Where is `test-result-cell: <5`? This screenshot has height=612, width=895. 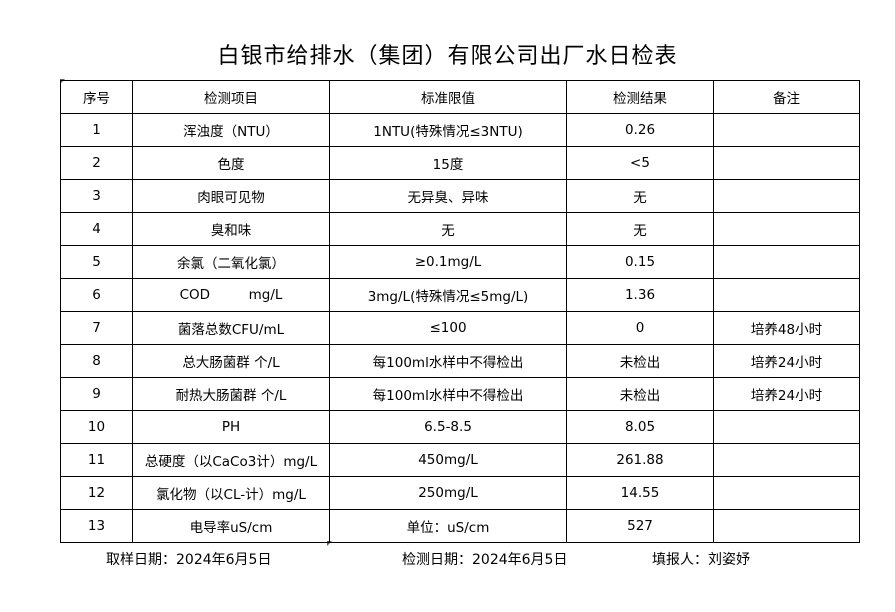
test-result-cell: <5 is located at coordinates (640, 163).